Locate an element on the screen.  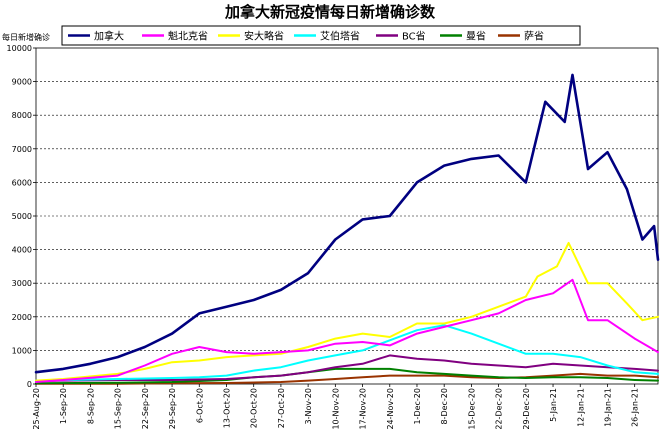
x-tick-label: 12-Jan-21 is located at coordinates (580, 407).